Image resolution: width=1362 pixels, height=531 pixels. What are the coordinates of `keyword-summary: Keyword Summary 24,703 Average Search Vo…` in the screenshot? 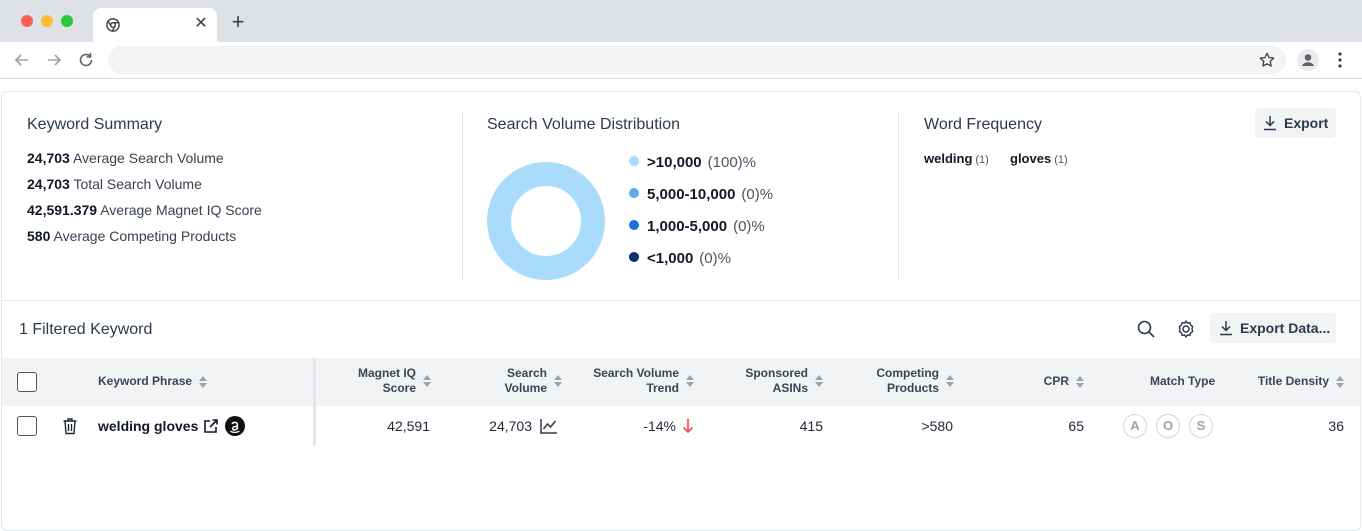 It's located at (237, 180).